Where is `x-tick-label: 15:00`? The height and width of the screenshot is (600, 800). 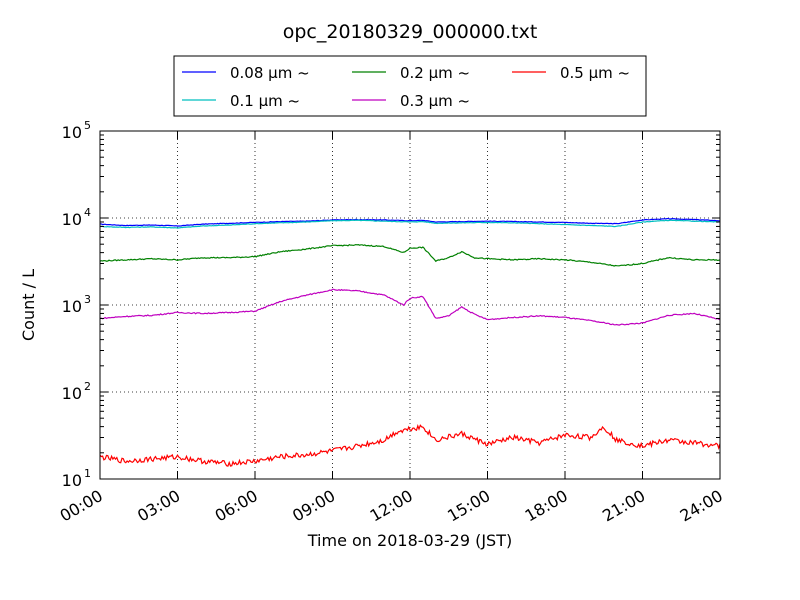
x-tick-label: 15:00 is located at coordinates (468, 506).